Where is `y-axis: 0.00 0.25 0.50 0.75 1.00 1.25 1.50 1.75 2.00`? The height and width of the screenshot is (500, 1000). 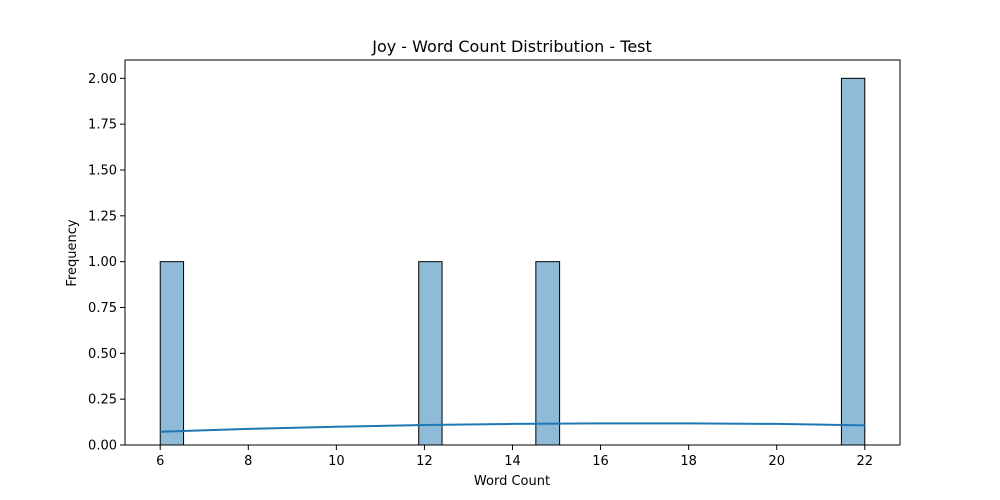 y-axis: 0.00 0.25 0.50 0.75 1.00 1.25 1.50 1.75 2.00 is located at coordinates (106, 263).